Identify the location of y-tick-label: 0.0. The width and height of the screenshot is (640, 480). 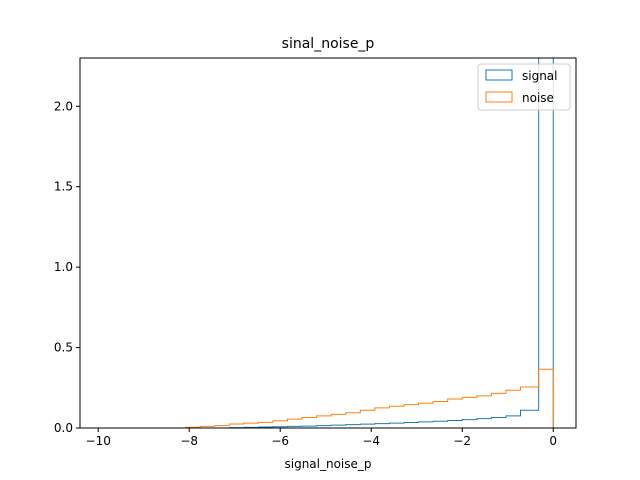
(63, 428).